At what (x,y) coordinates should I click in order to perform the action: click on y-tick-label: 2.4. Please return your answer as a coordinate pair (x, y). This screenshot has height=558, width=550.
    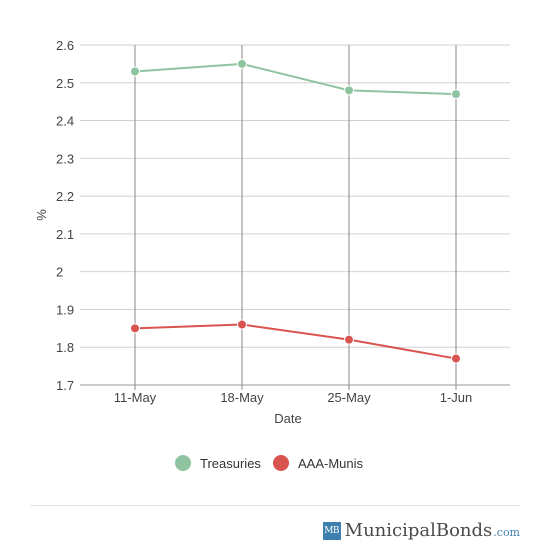
    Looking at the image, I should click on (65, 121).